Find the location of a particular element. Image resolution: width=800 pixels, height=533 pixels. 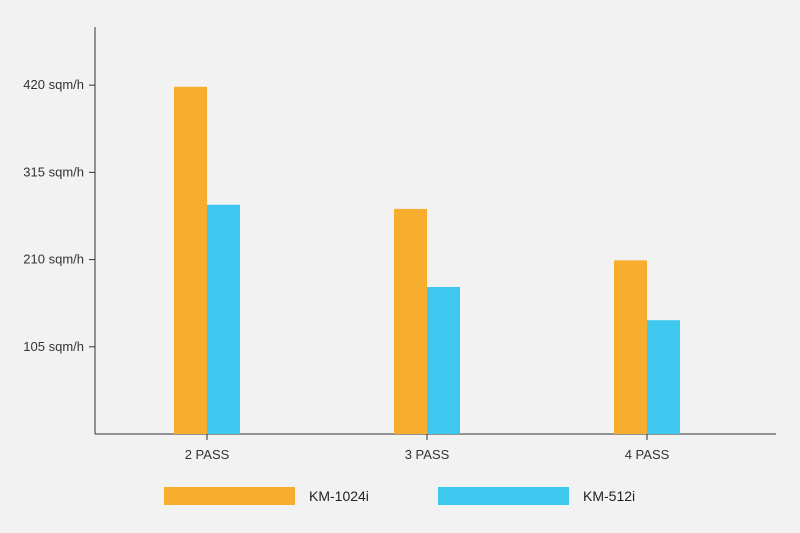

y-axis: 105 sqm/h 210 sqm/h 315 sqm/h 420 sqm/h is located at coordinates (59, 230).